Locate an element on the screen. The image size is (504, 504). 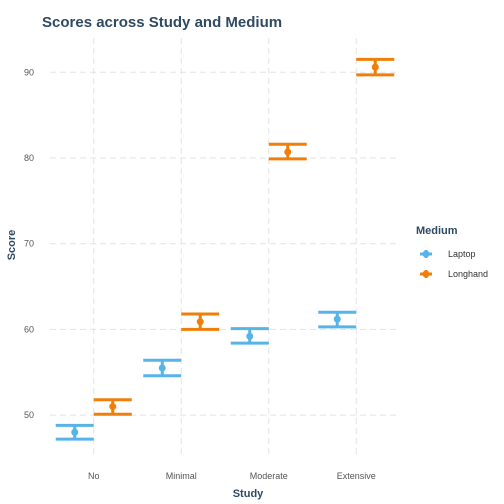
legend-item-laptop: Laptop is located at coordinates (448, 254).